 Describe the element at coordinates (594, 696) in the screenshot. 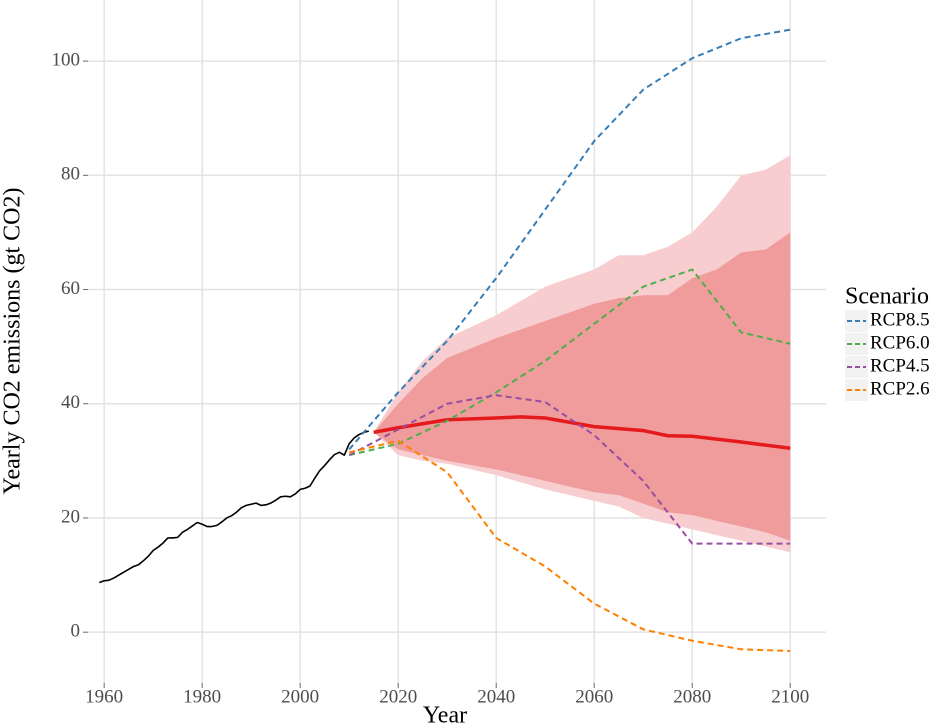

I see `x-tick-label: 2060` at that location.